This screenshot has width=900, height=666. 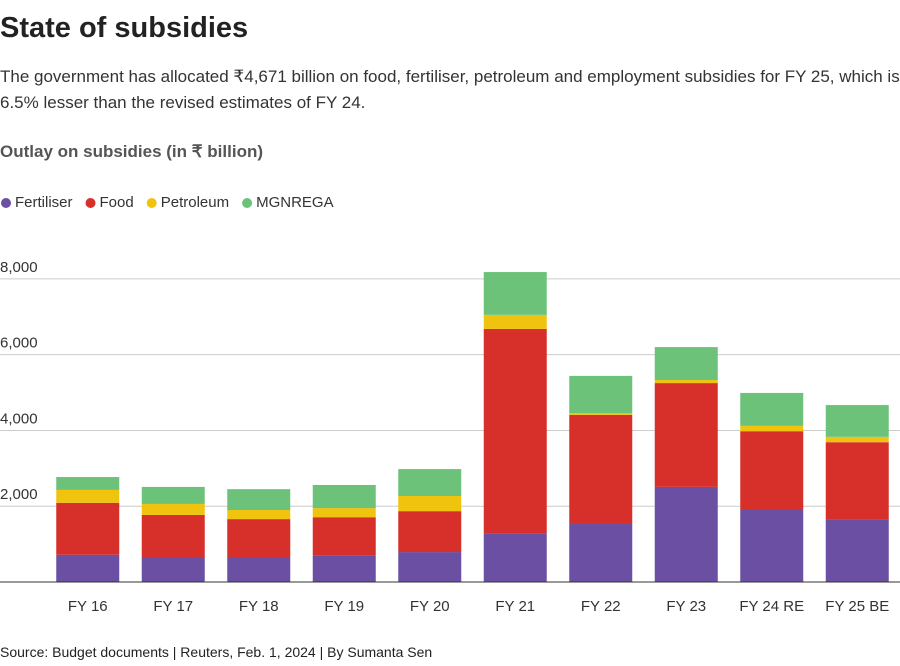 What do you see at coordinates (259, 606) in the screenshot?
I see `x-tick-label: FY 18` at bounding box center [259, 606].